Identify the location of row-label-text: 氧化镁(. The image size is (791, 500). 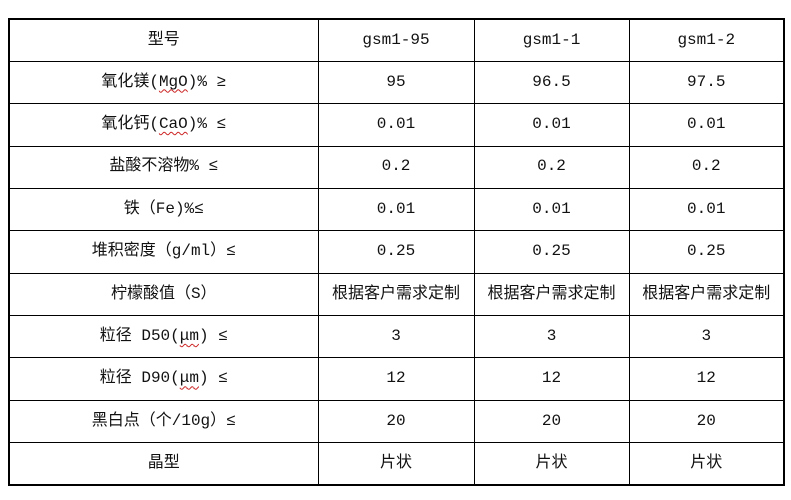
(130, 81).